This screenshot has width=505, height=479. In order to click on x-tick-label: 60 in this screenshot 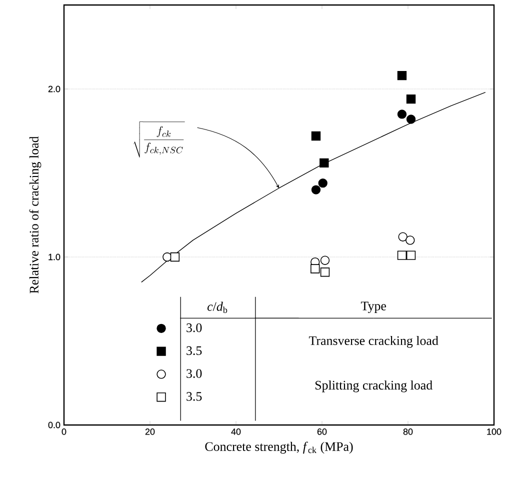, I will do `click(322, 431)`.